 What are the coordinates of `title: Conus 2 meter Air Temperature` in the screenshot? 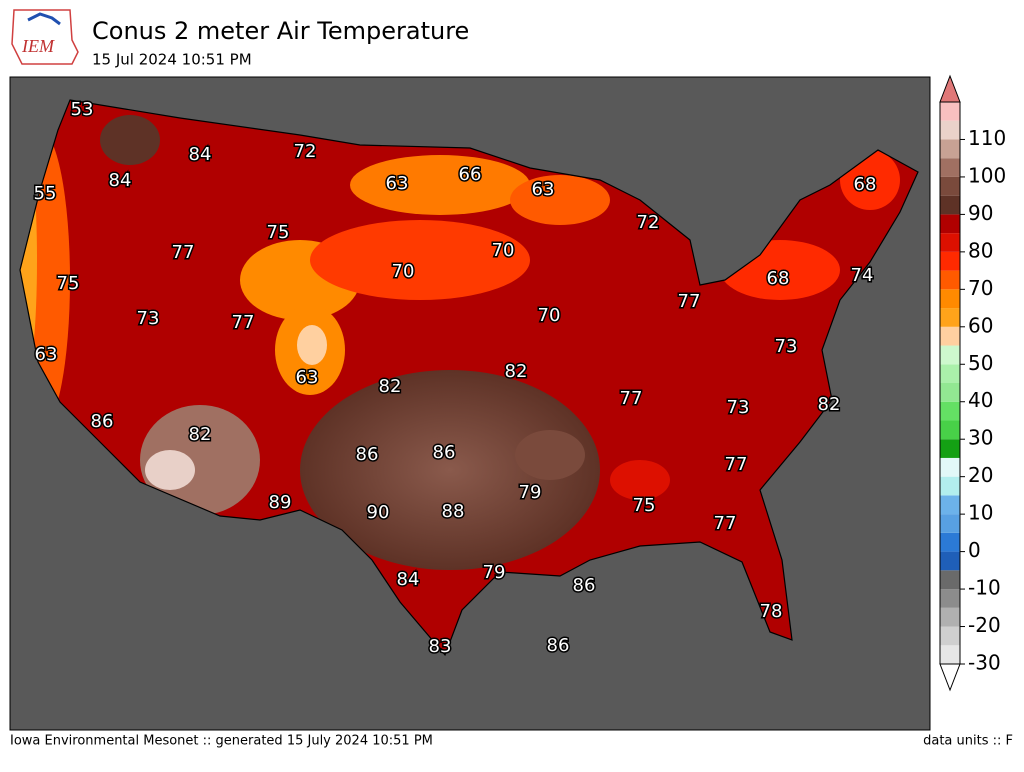 It's located at (280, 31).